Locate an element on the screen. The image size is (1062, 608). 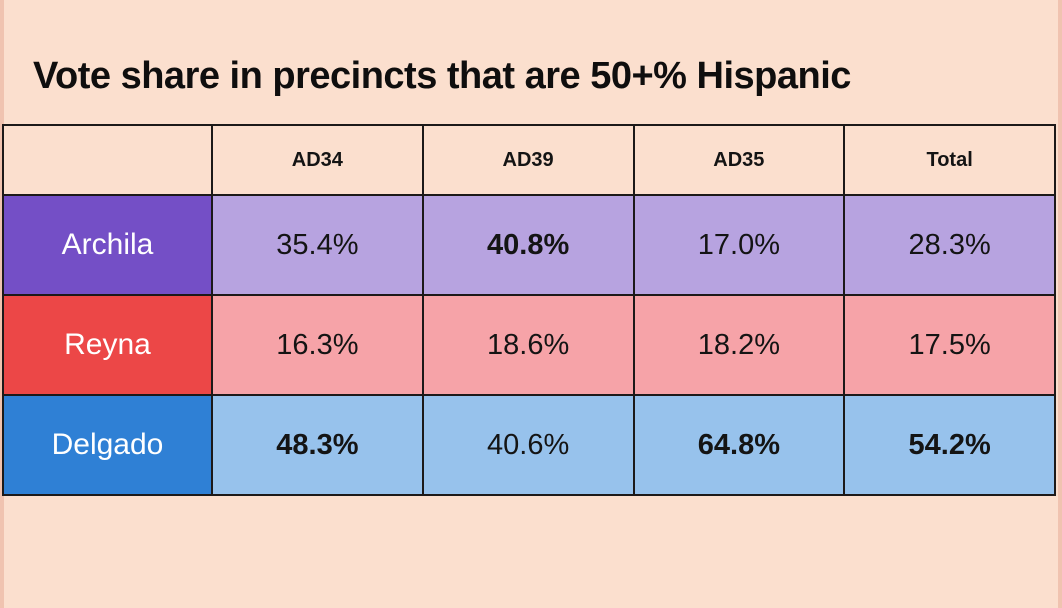
col-header-ad34: AD34 is located at coordinates (317, 160).